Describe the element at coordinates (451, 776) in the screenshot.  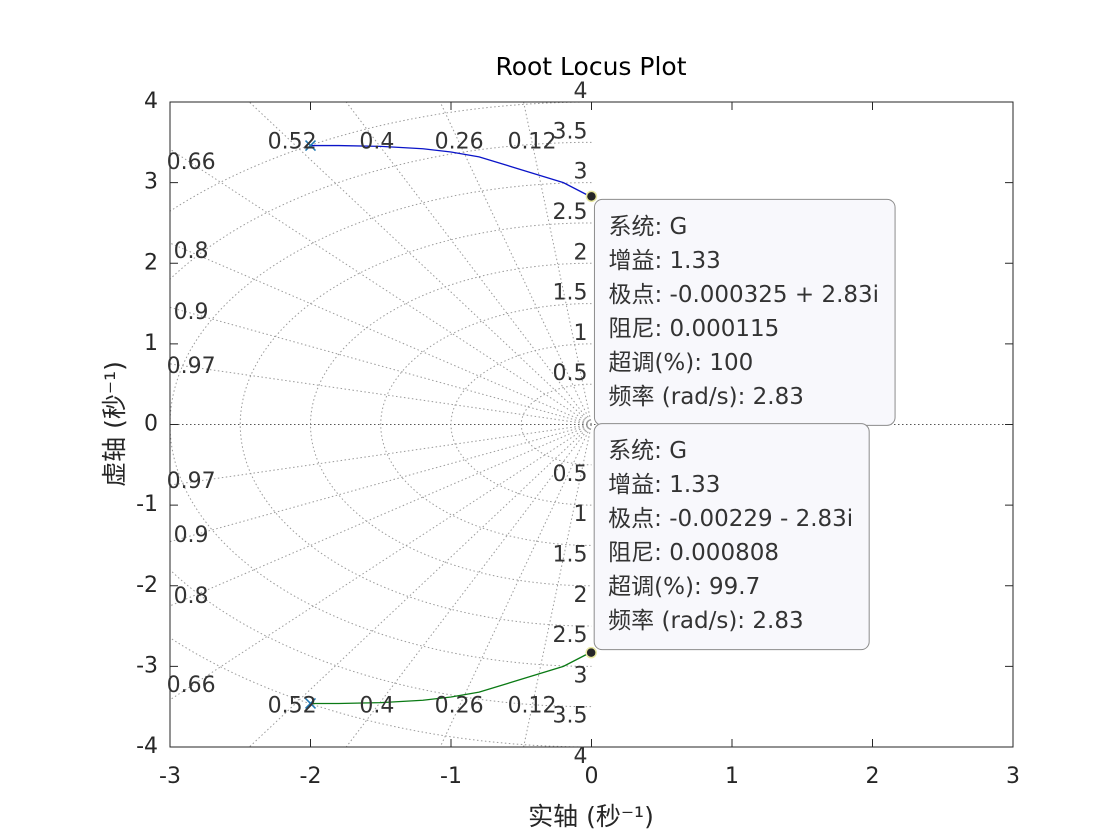
I see `x-tick-label: -1` at that location.